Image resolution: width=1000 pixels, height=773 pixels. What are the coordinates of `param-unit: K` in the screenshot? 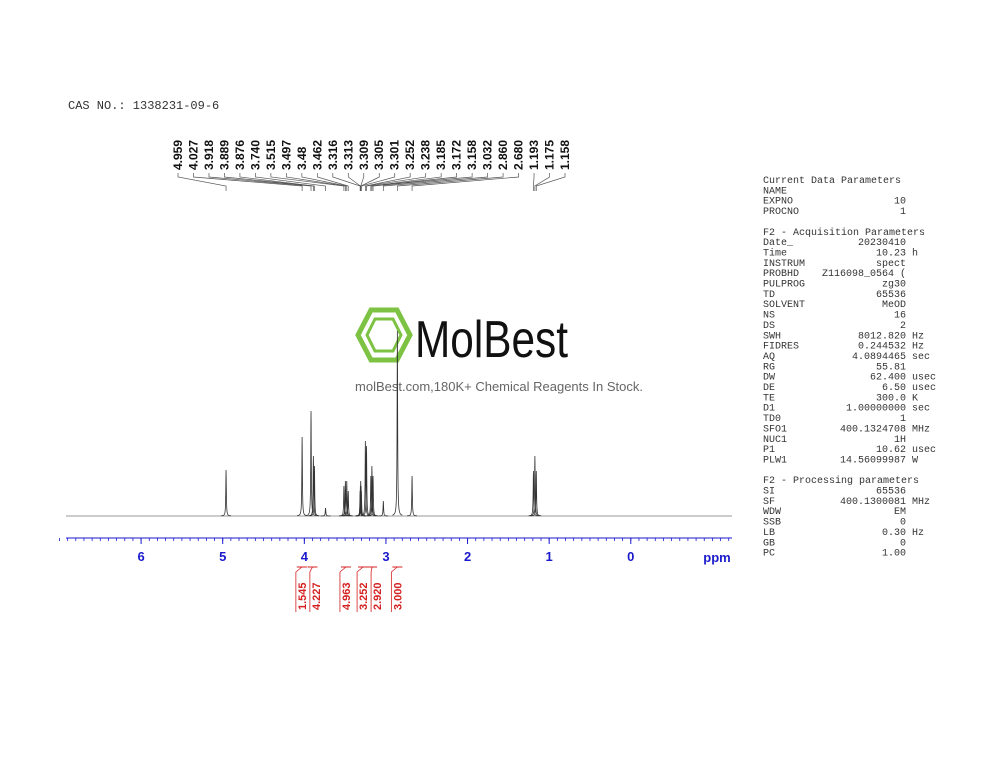 It's located at (915, 398).